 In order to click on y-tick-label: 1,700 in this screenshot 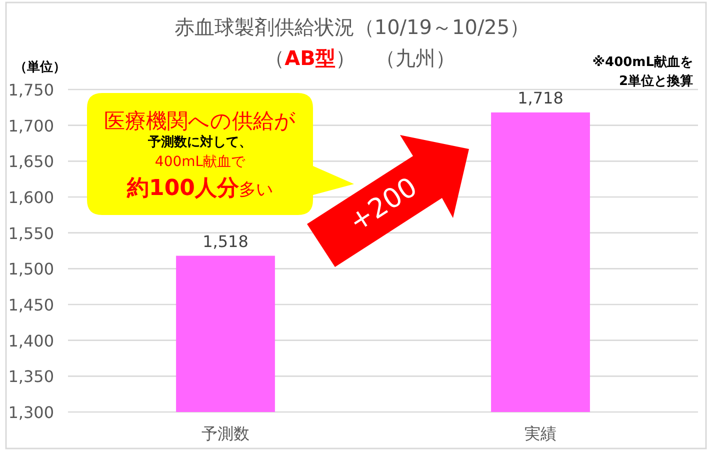, I will do `click(31, 126)`.